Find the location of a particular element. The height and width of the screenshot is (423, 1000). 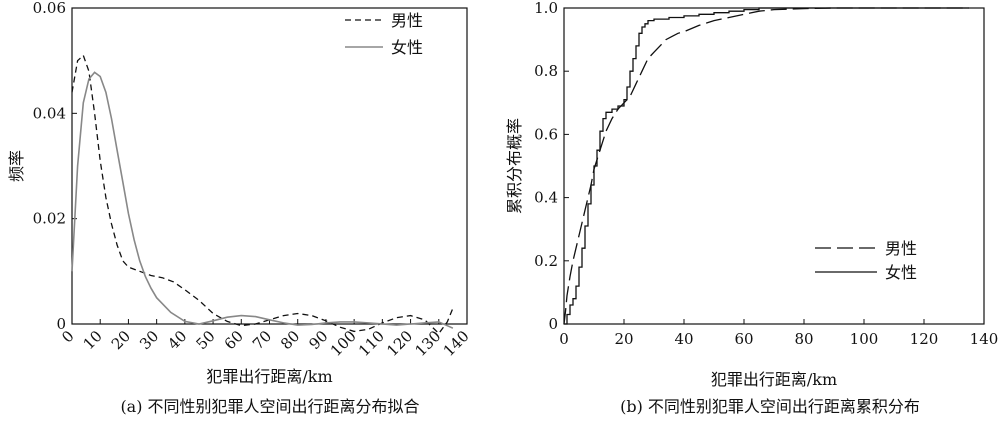

panel-b-x-axis-label: 犯罪出行距离/km is located at coordinates (774, 379).